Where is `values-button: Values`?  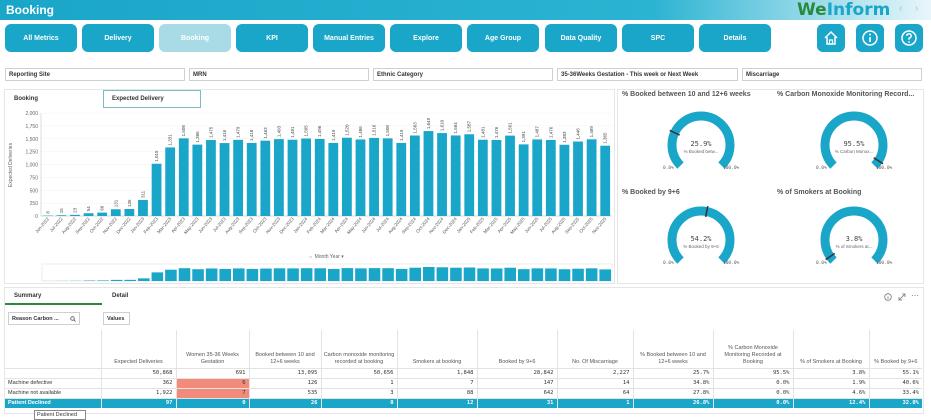
values-button: Values is located at coordinates (116, 318).